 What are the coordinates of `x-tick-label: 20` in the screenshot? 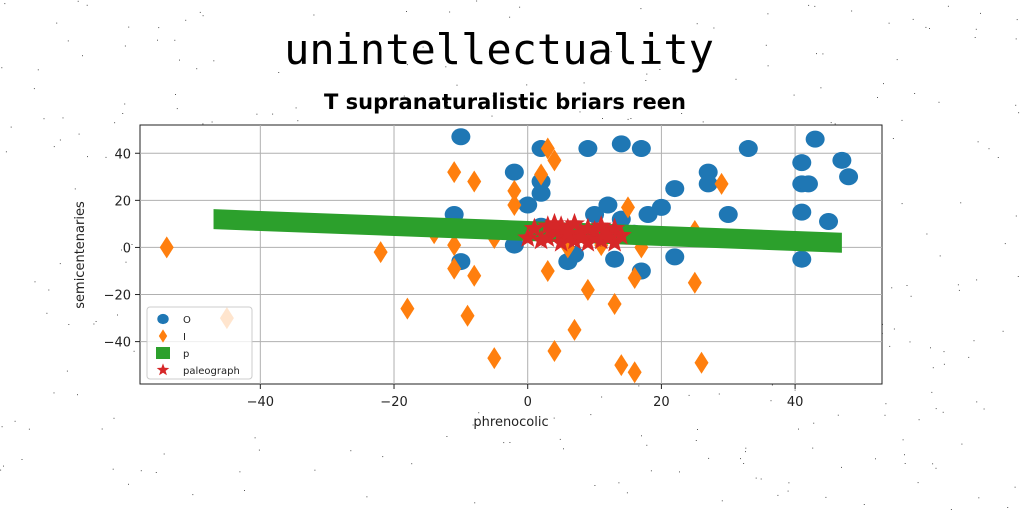 It's located at (661, 402).